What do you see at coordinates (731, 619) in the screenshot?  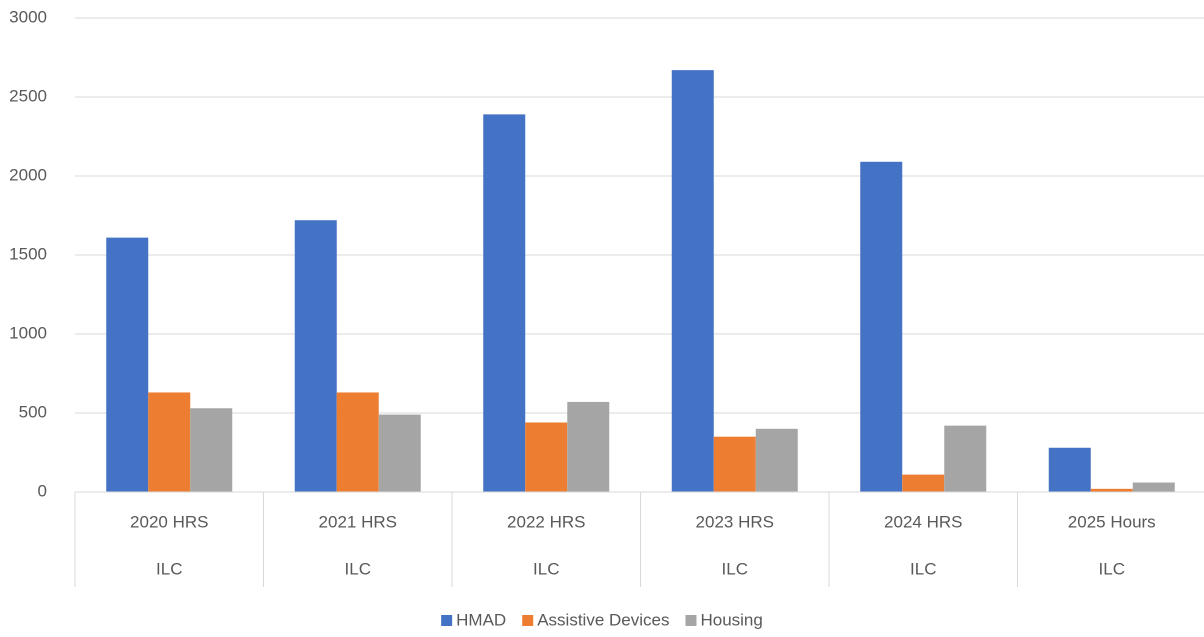 I see `legend-label: Housing` at bounding box center [731, 619].